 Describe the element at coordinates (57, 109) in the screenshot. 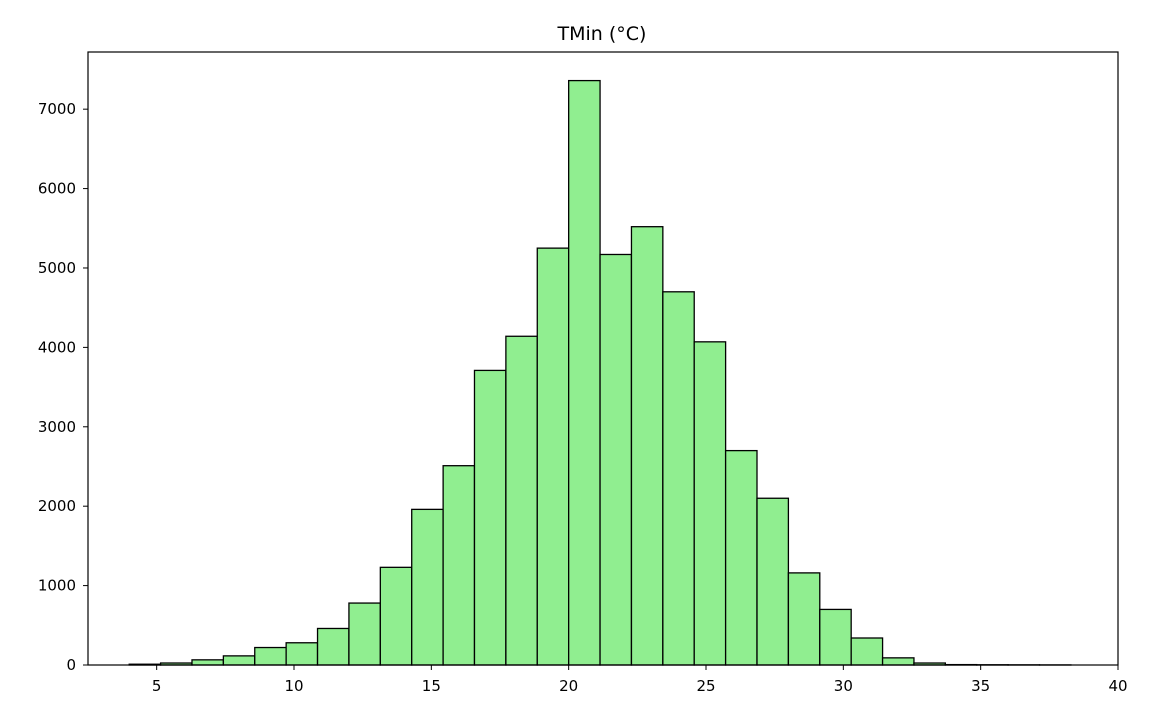

I see `y-tick-label: 7000` at that location.